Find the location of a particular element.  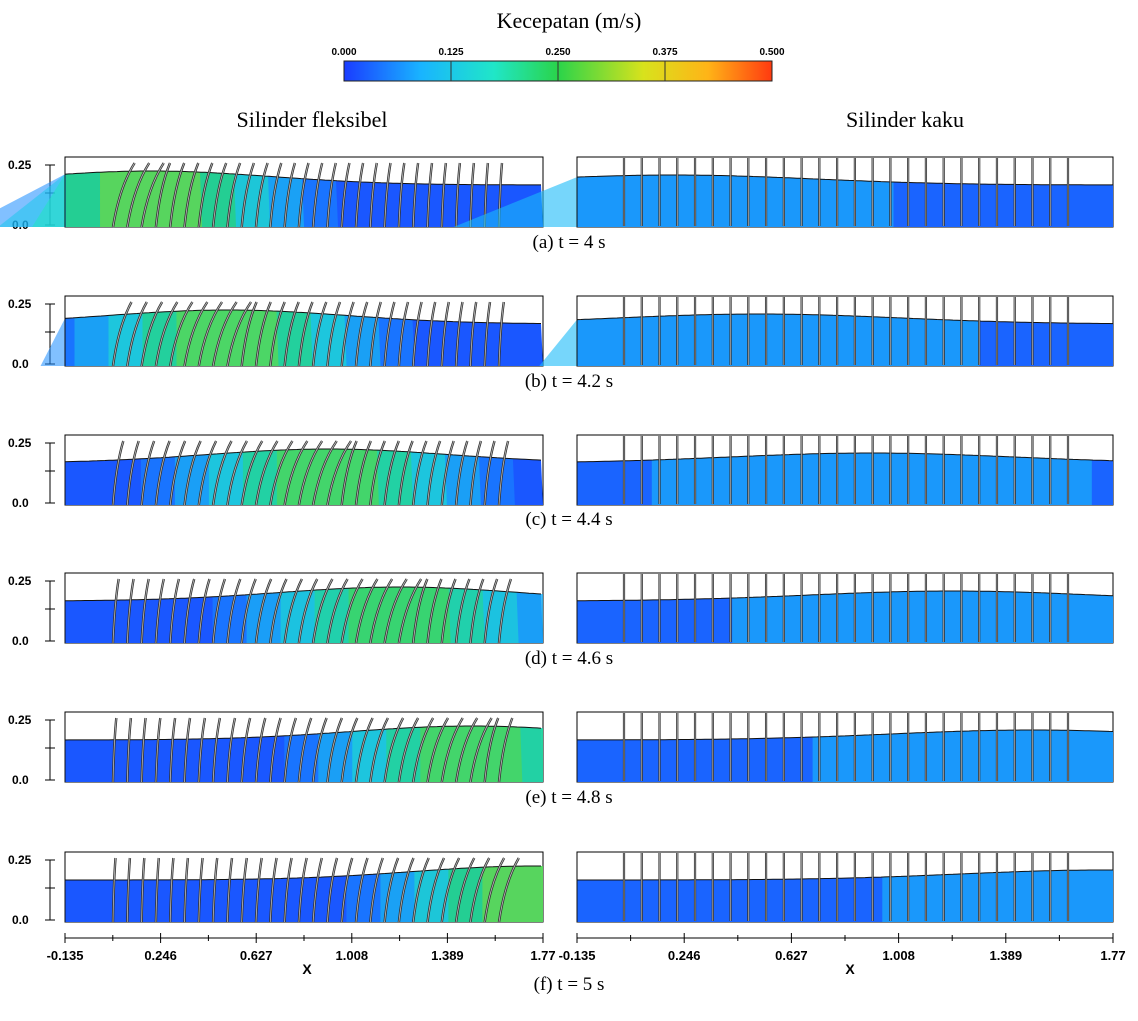

x-axis-tick-label: 1.389 is located at coordinates (1006, 955).